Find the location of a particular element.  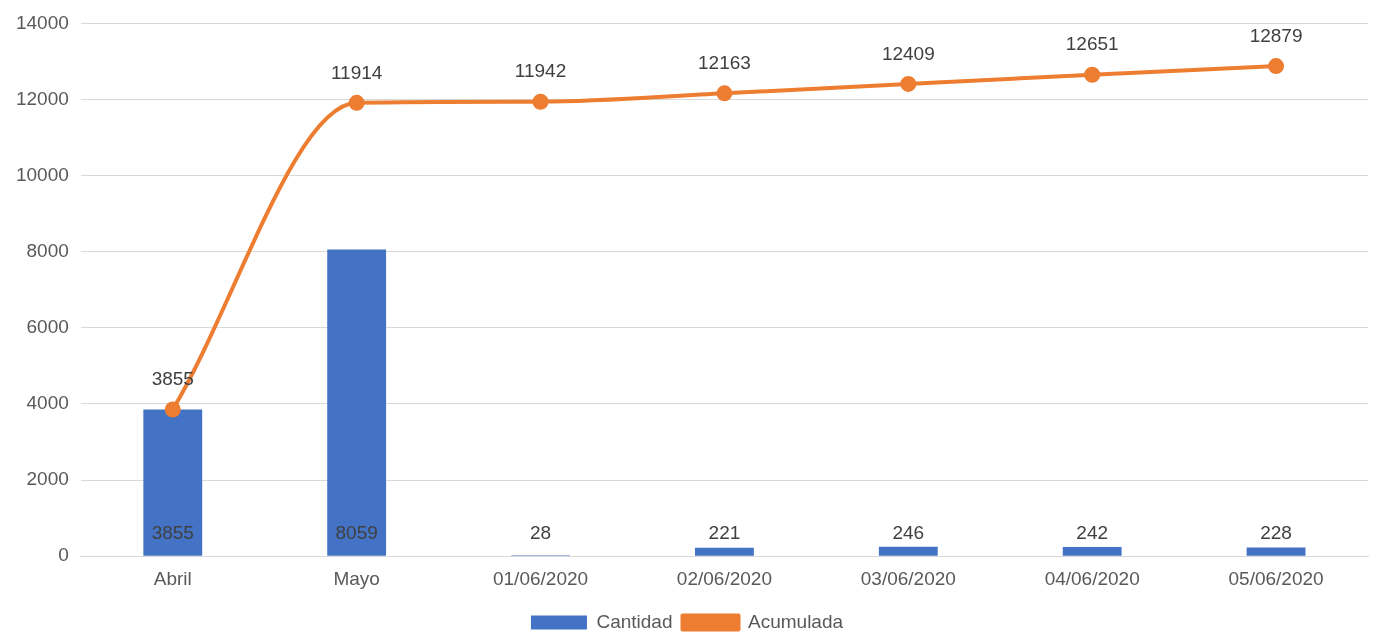

y-tick-label: 0 is located at coordinates (63, 555).